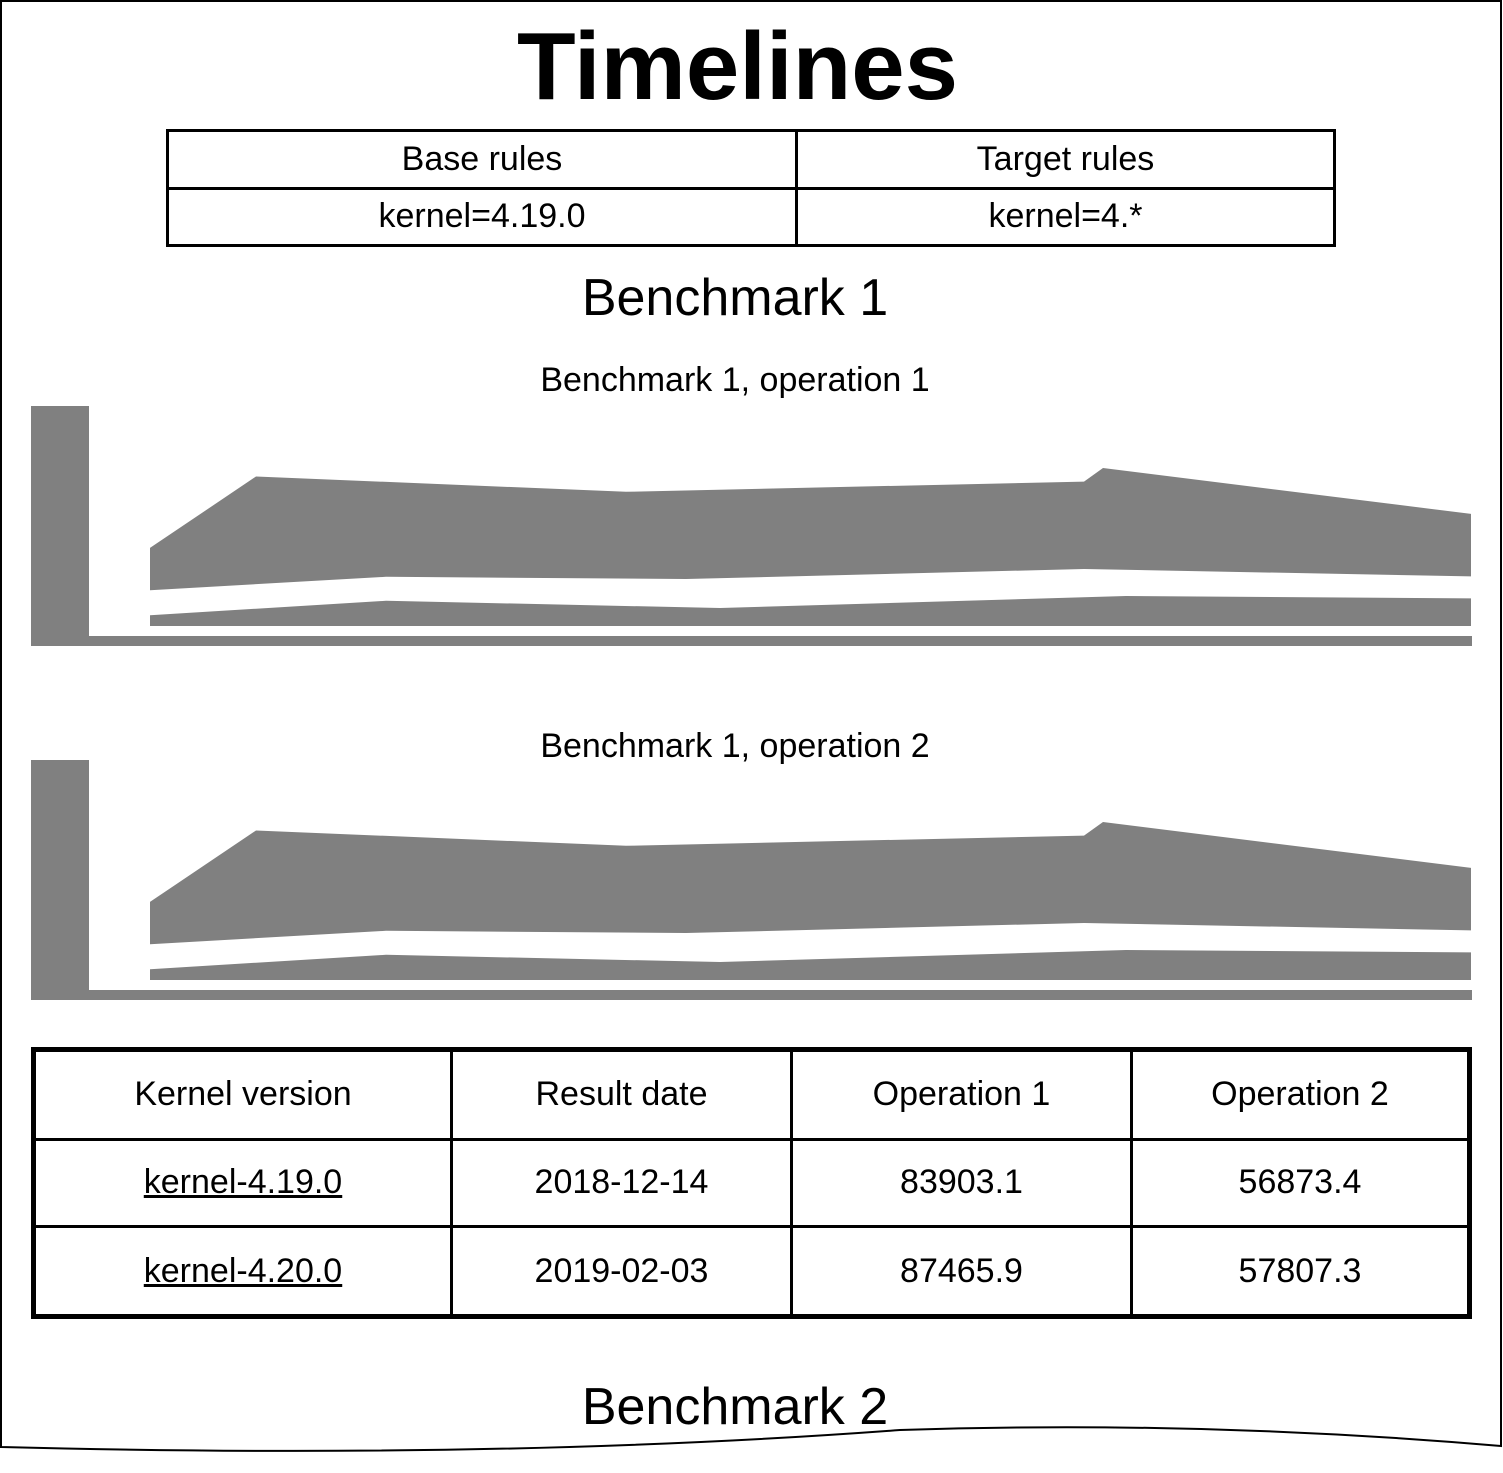 This screenshot has width=1503, height=1473. I want to click on operation-1-cell: 83903.1, so click(961, 1183).